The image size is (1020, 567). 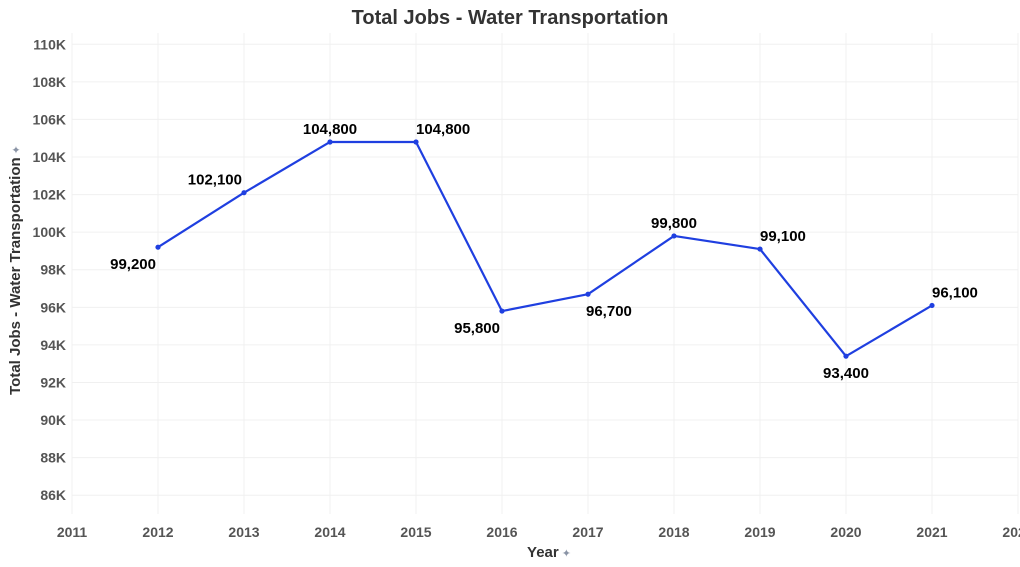 I want to click on y-tick-label: 90K, so click(x=53, y=420).